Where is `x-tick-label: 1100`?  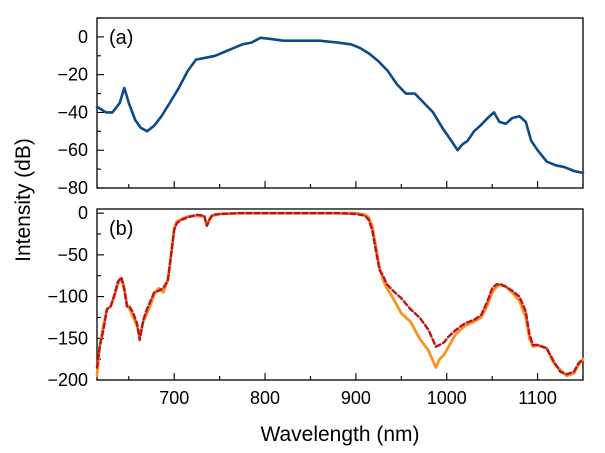 x-tick-label: 1100 is located at coordinates (537, 398).